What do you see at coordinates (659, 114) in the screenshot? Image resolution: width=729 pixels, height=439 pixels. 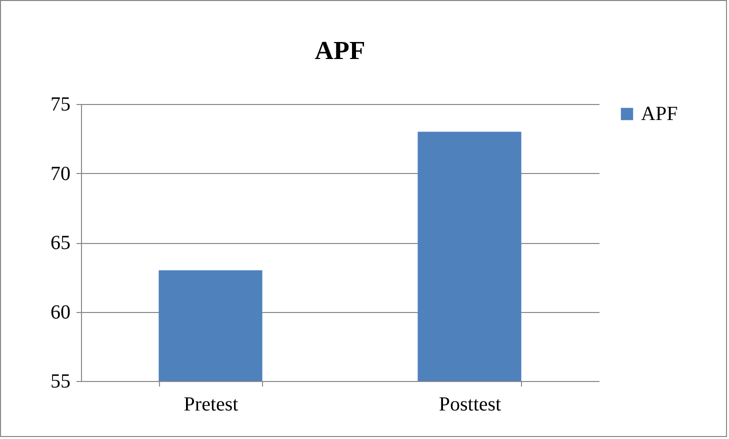 I see `legend-label: APF` at bounding box center [659, 114].